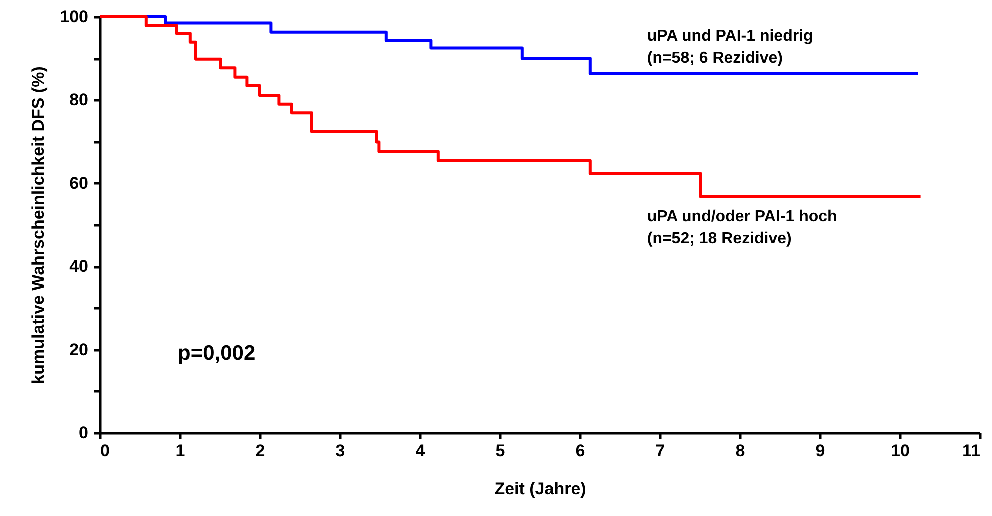 This screenshot has height=516, width=992. Describe the element at coordinates (217, 353) in the screenshot. I see `annotation: p=0,002` at that location.